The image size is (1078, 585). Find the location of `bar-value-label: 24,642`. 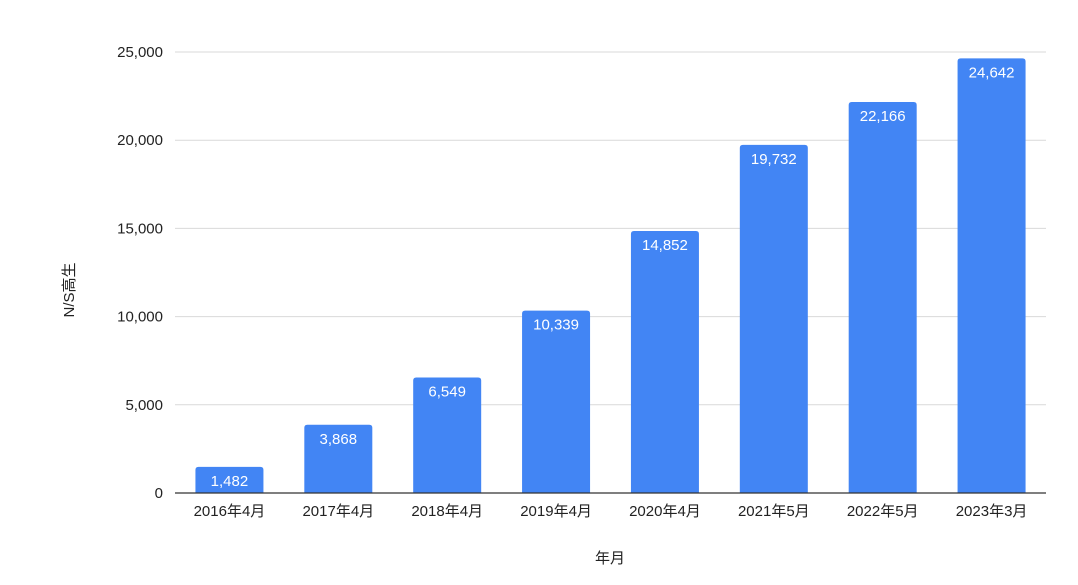

bar-value-label: 24,642 is located at coordinates (992, 72).